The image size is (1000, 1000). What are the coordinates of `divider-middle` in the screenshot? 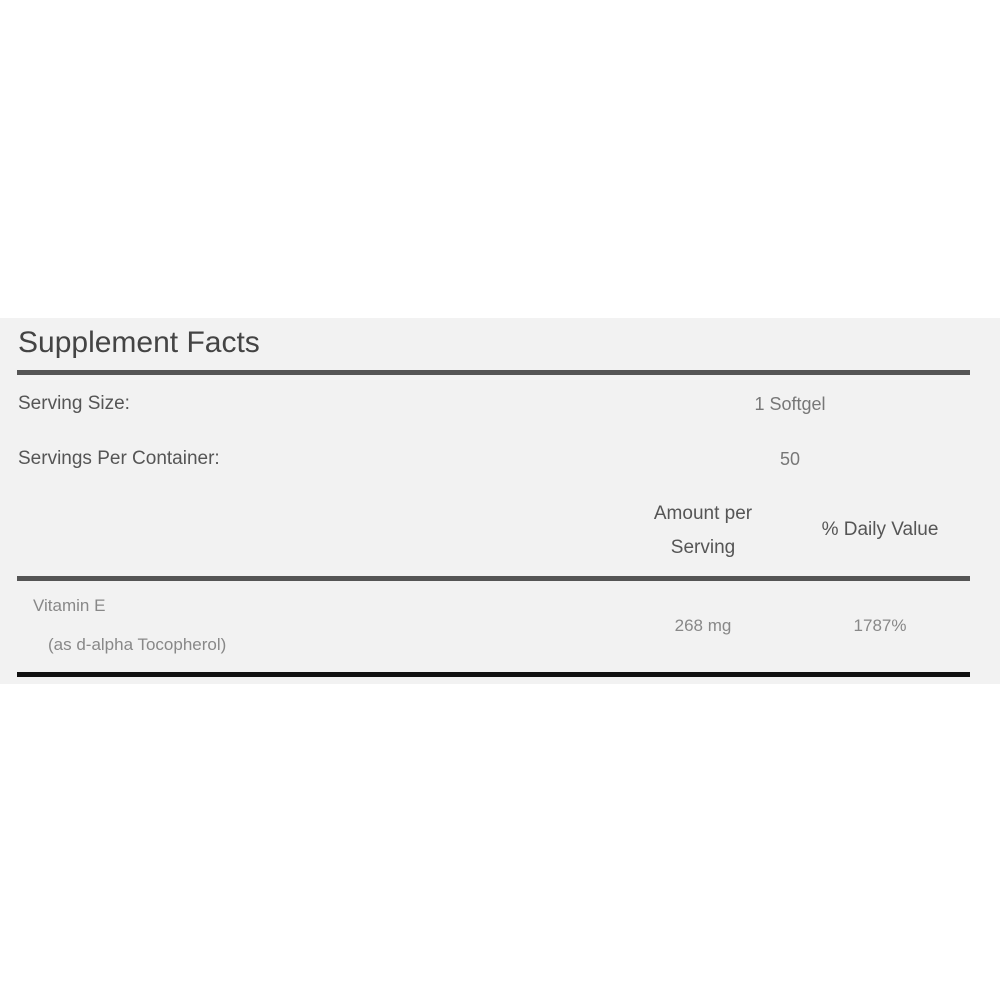 It's located at (493, 578).